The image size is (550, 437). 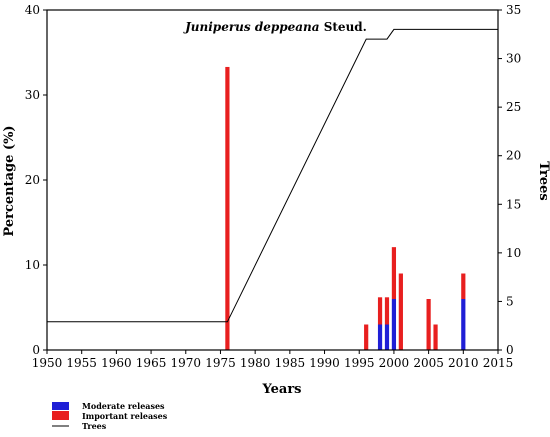 I want to click on bar-important-1976, so click(x=227, y=208).